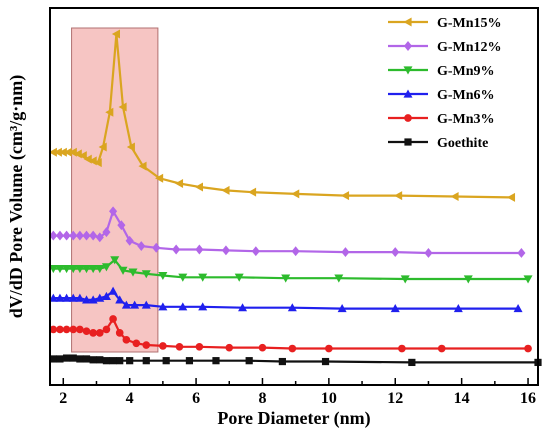  I want to click on series-g-mn6, so click(285, 299).